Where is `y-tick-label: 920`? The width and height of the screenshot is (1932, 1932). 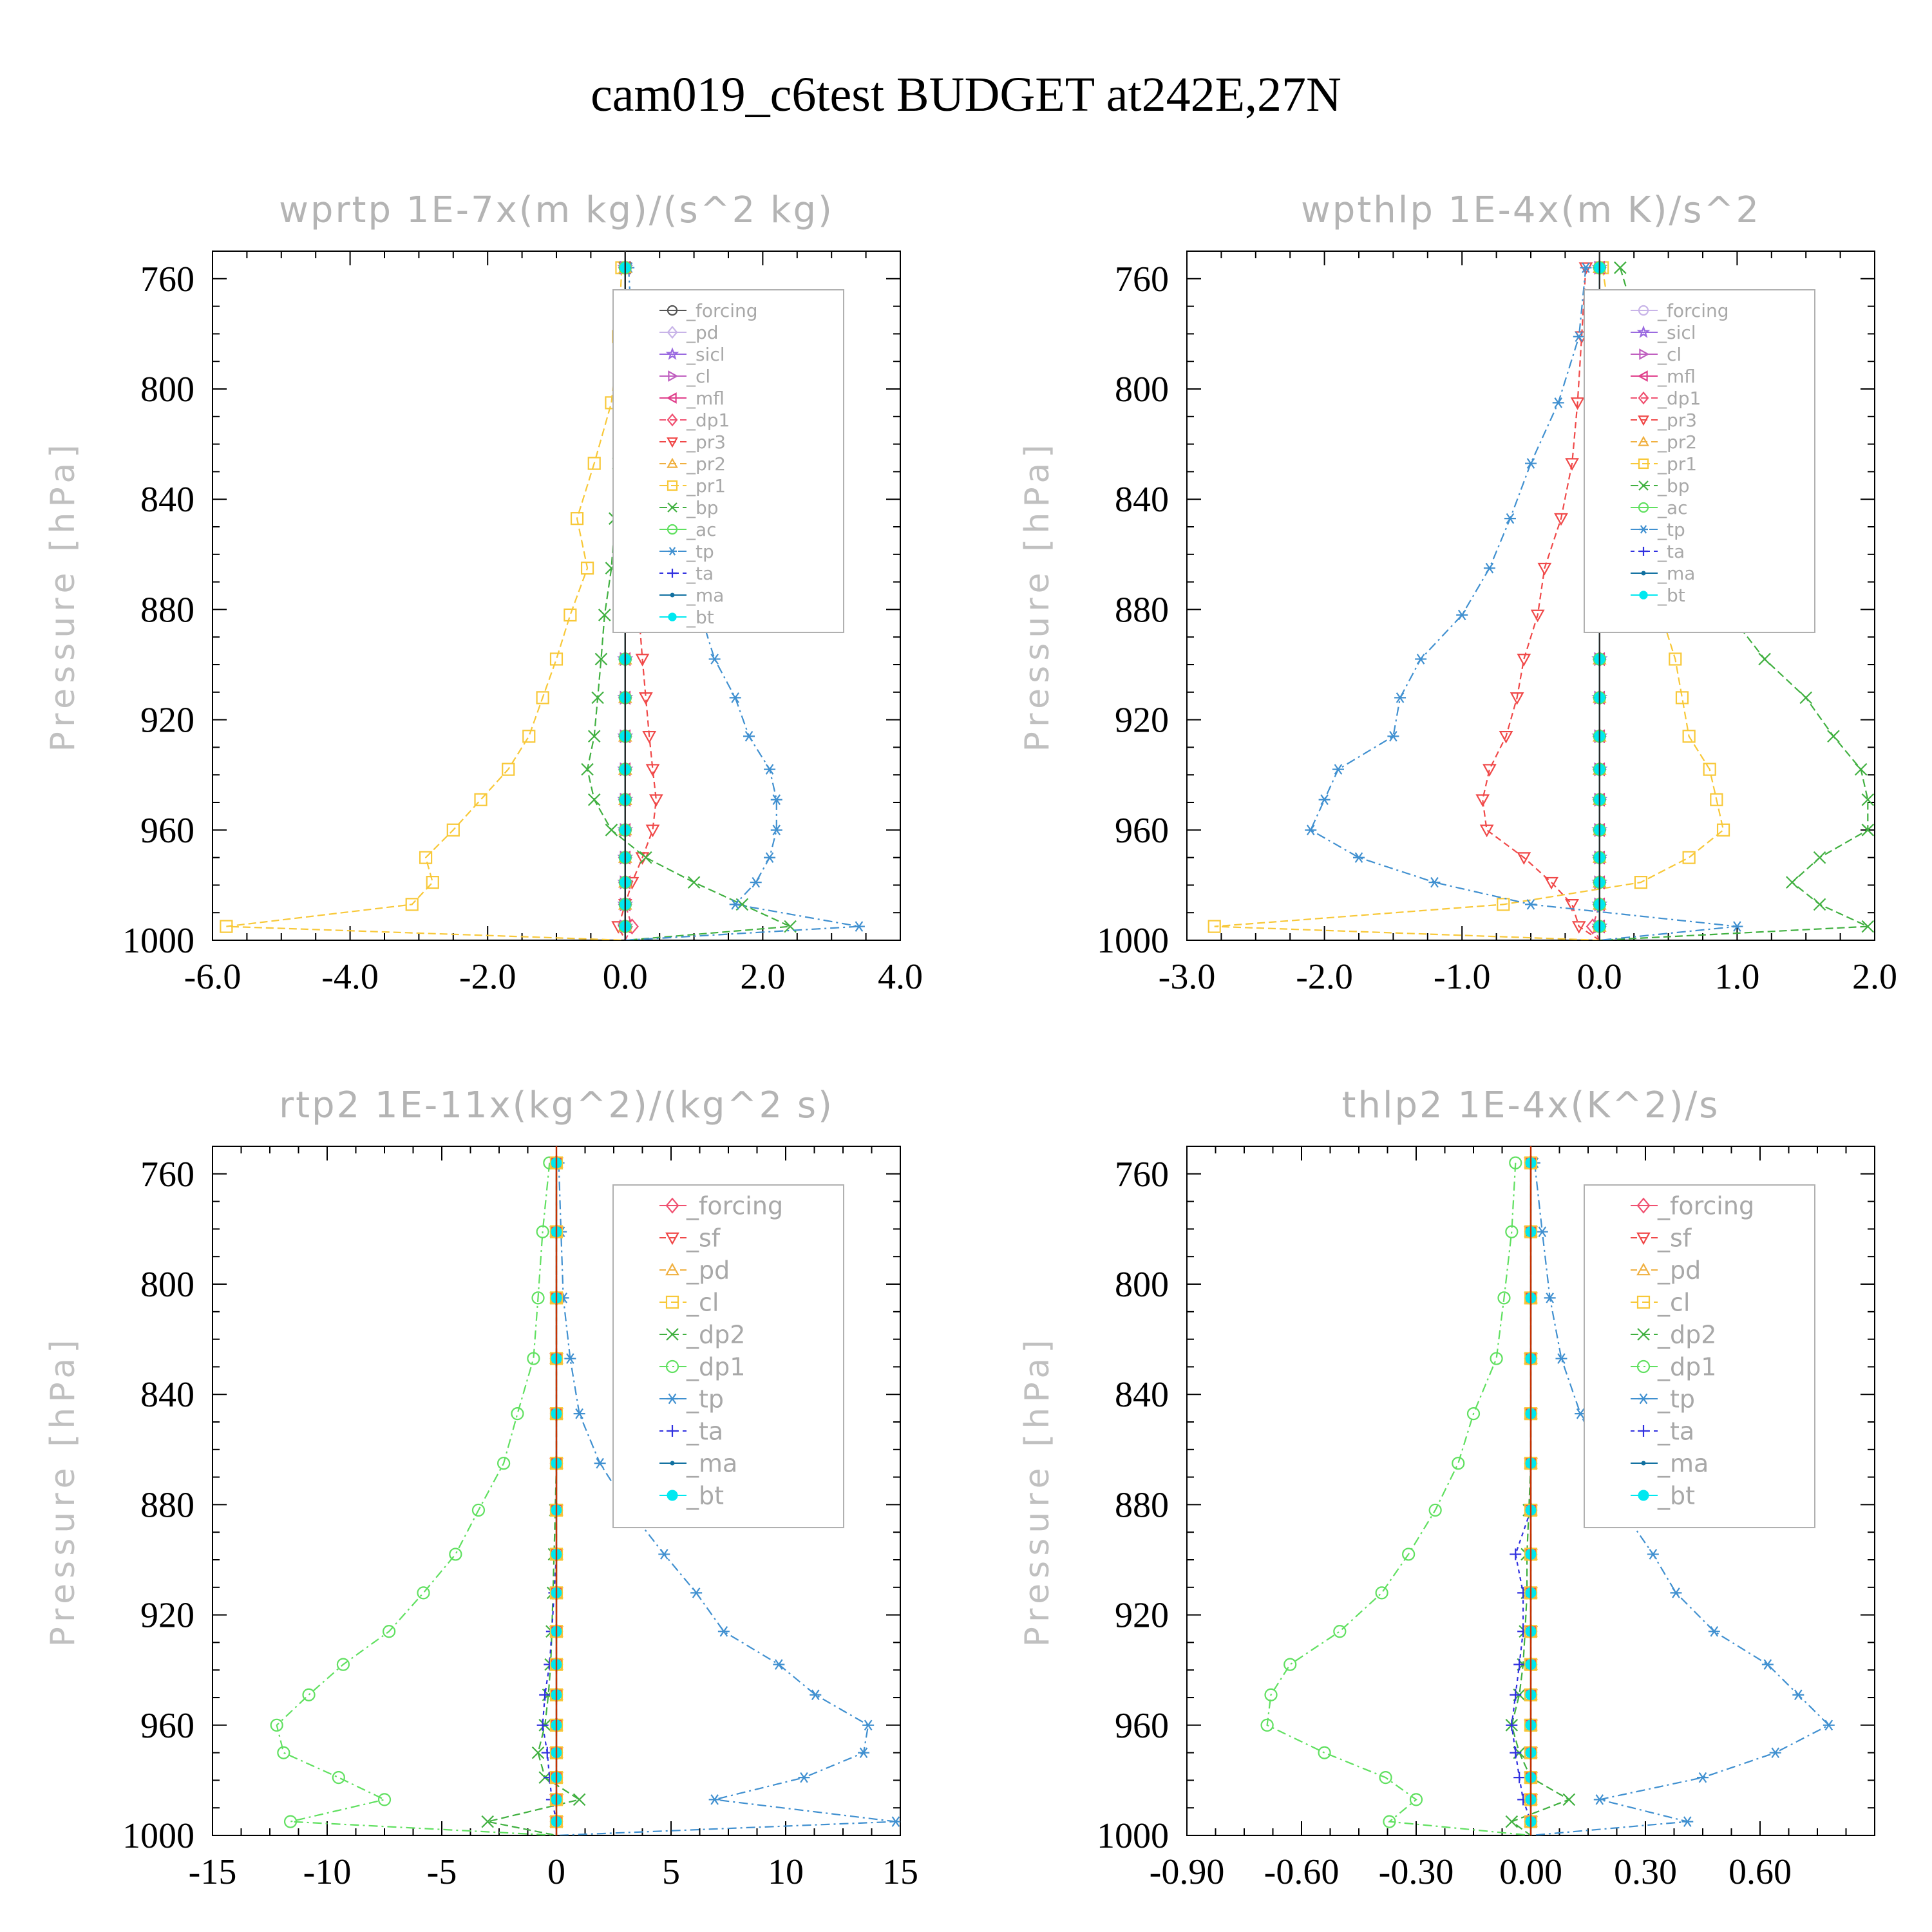 y-tick-label: 920 is located at coordinates (167, 1616).